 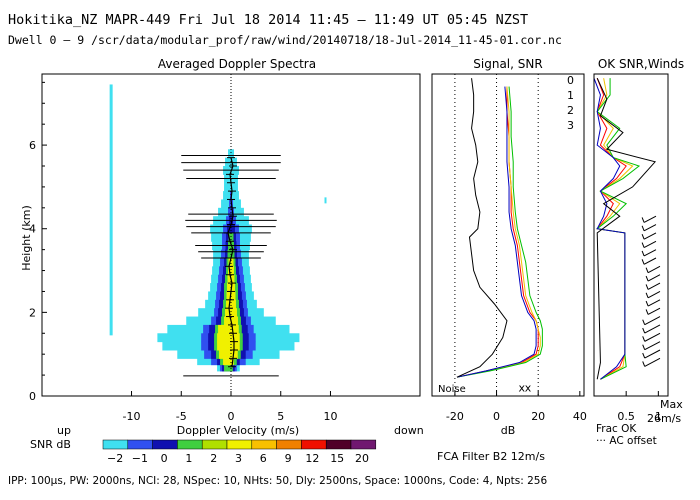 What do you see at coordinates (507, 64) in the screenshot?
I see `snr-title: Signal, SNR` at bounding box center [507, 64].